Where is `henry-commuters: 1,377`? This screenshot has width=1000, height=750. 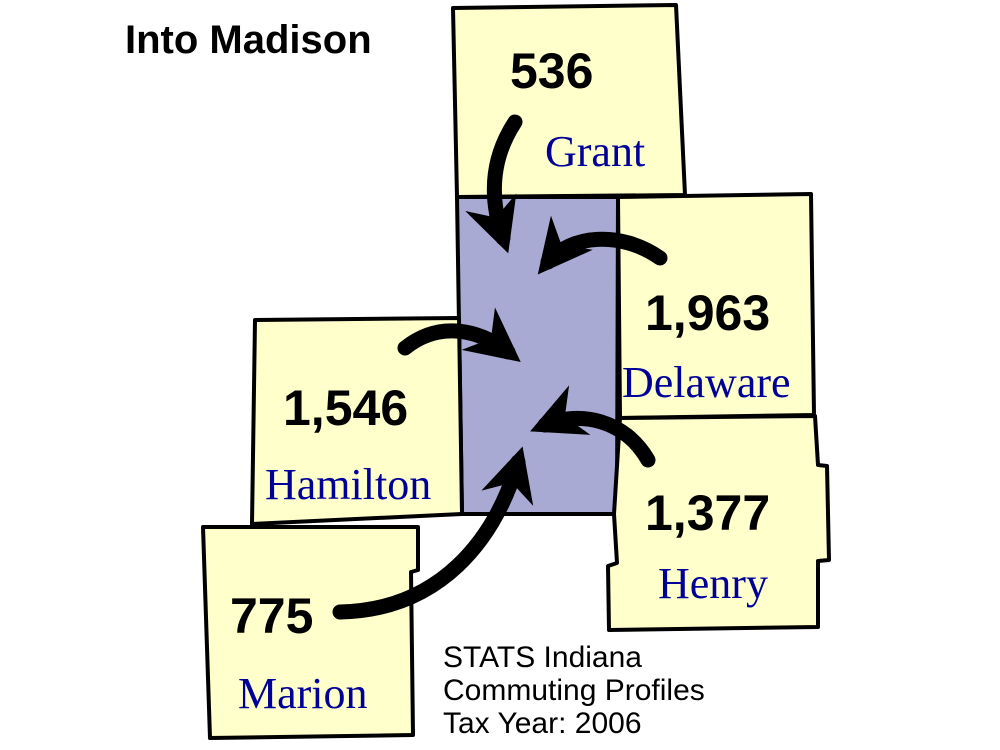 henry-commuters: 1,377 is located at coordinates (707, 513).